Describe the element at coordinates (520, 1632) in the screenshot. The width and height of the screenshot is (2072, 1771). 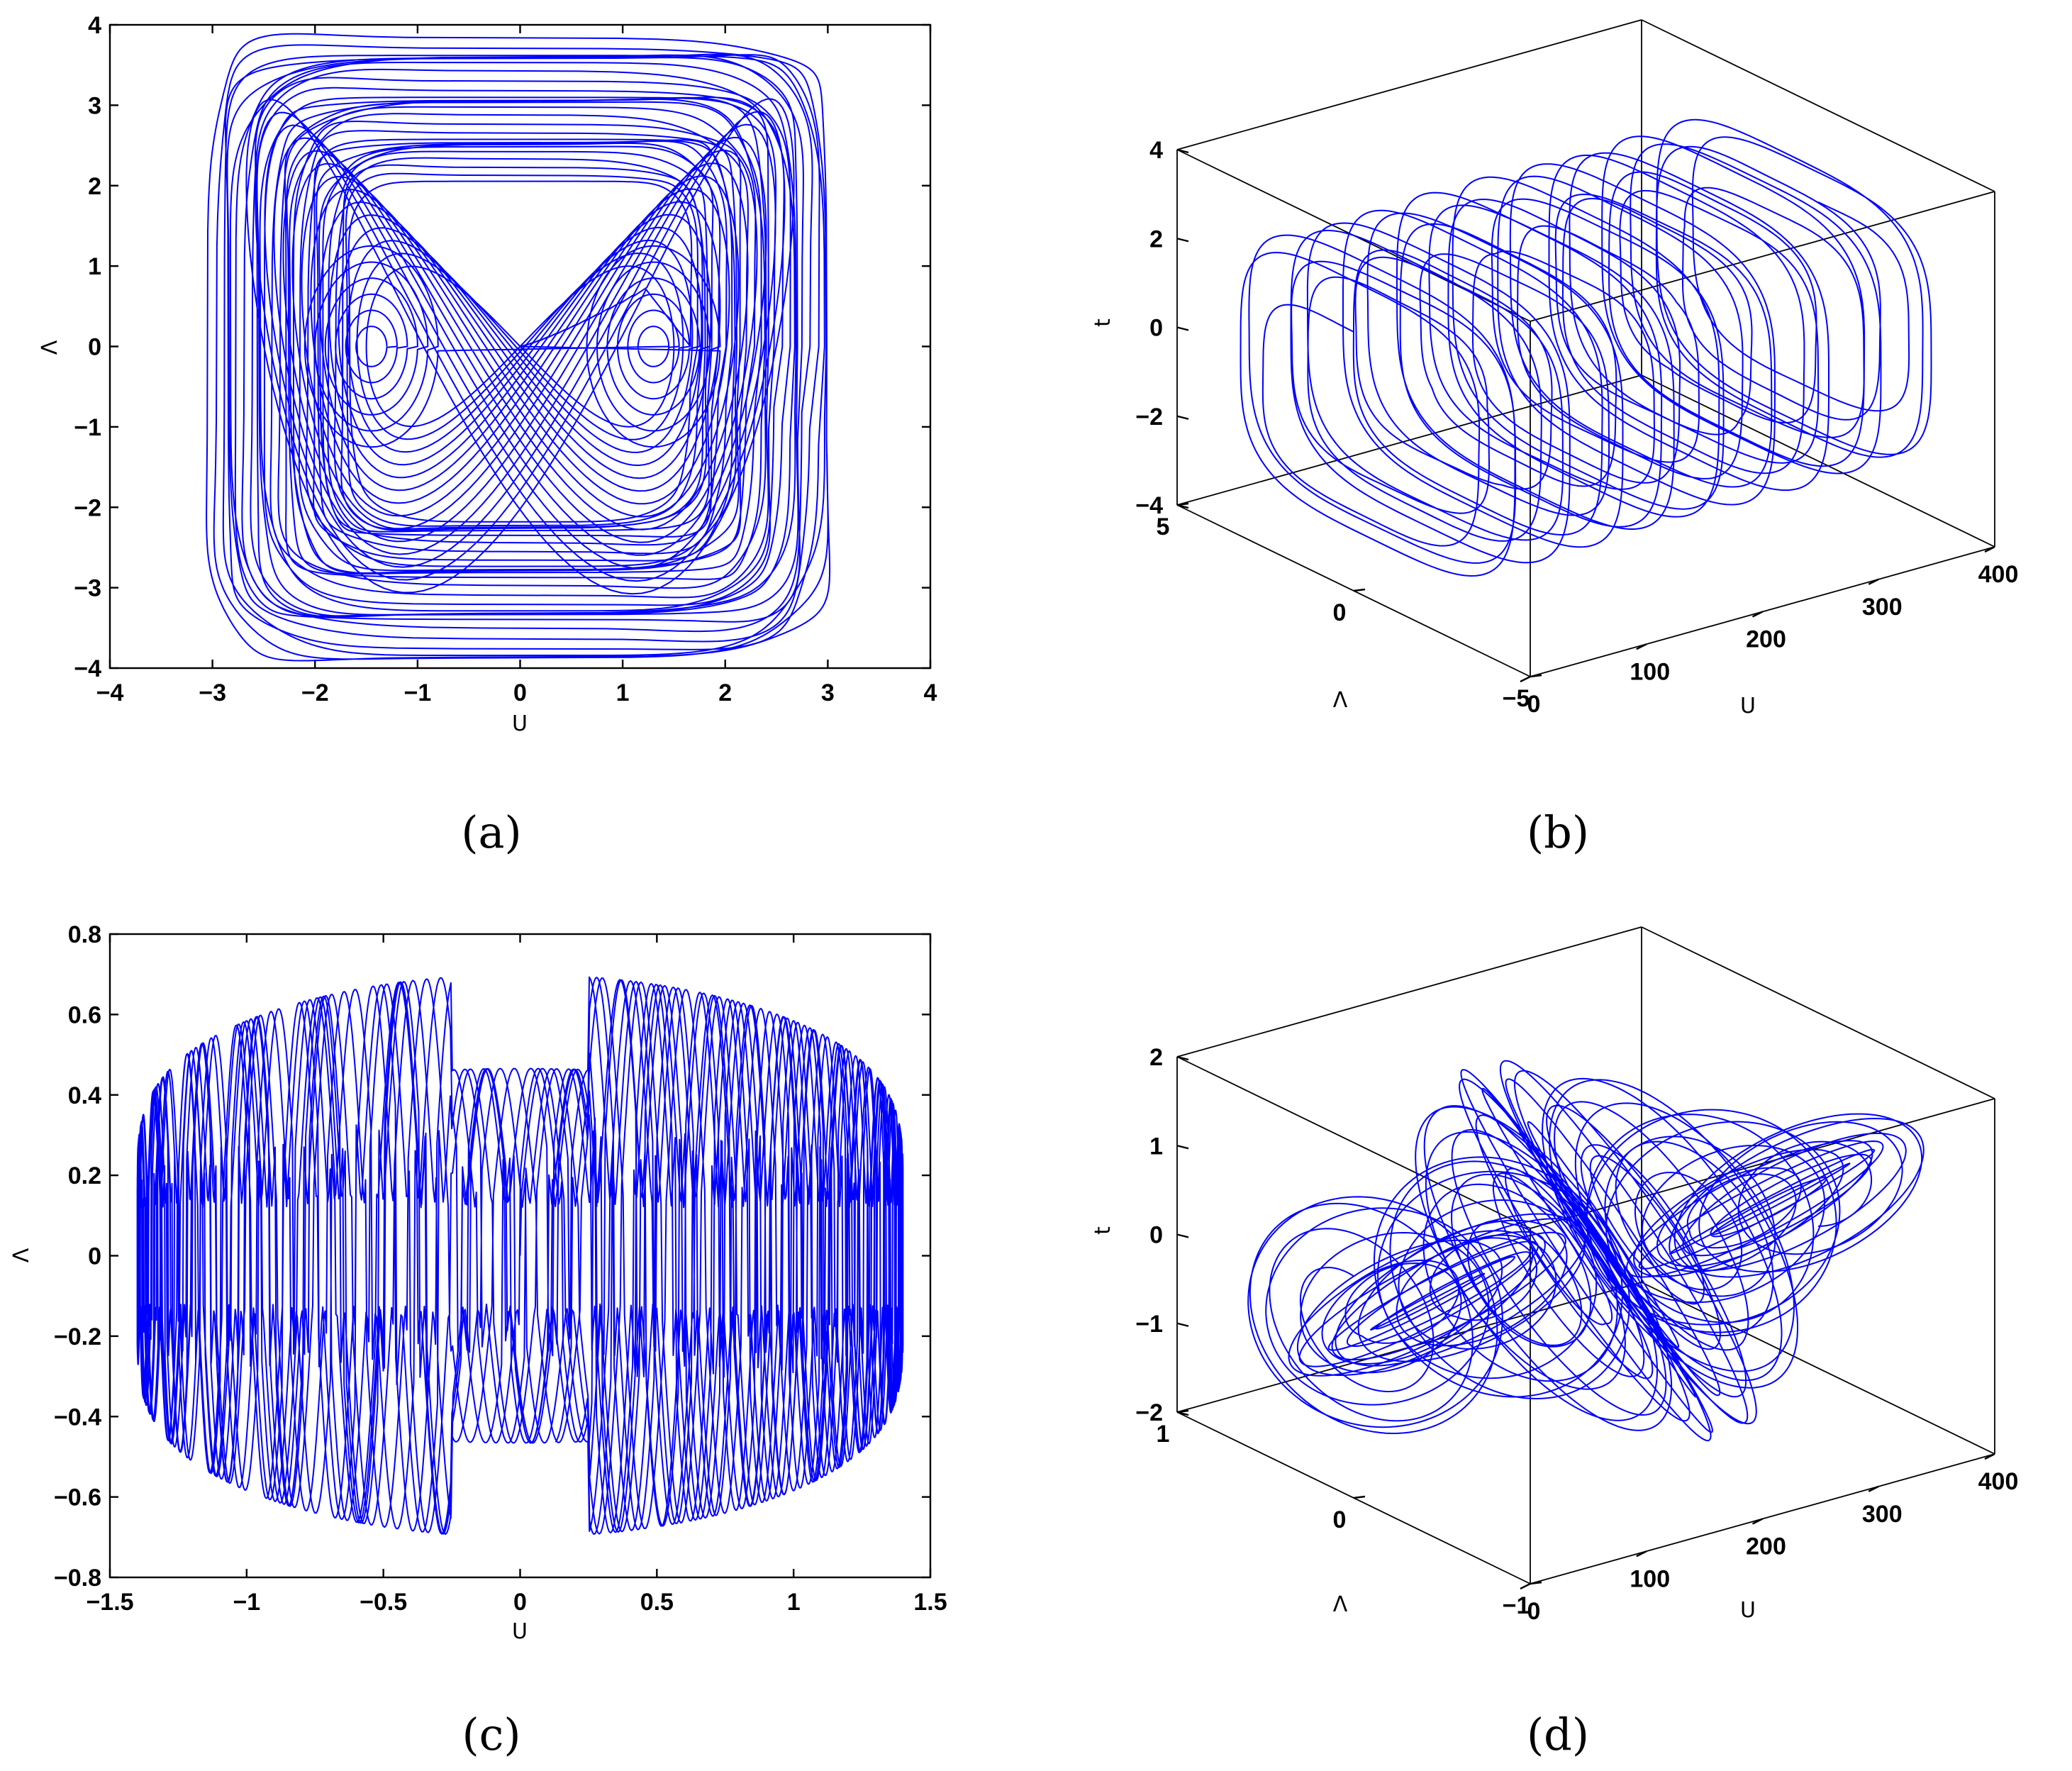
I see `x-axis-label-c: U` at that location.